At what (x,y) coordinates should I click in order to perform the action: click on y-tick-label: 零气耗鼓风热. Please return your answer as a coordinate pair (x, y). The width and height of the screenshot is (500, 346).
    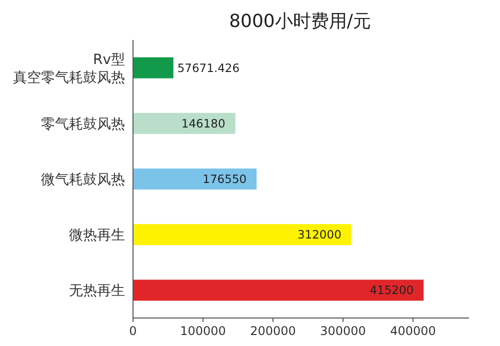
    Looking at the image, I should click on (83, 124).